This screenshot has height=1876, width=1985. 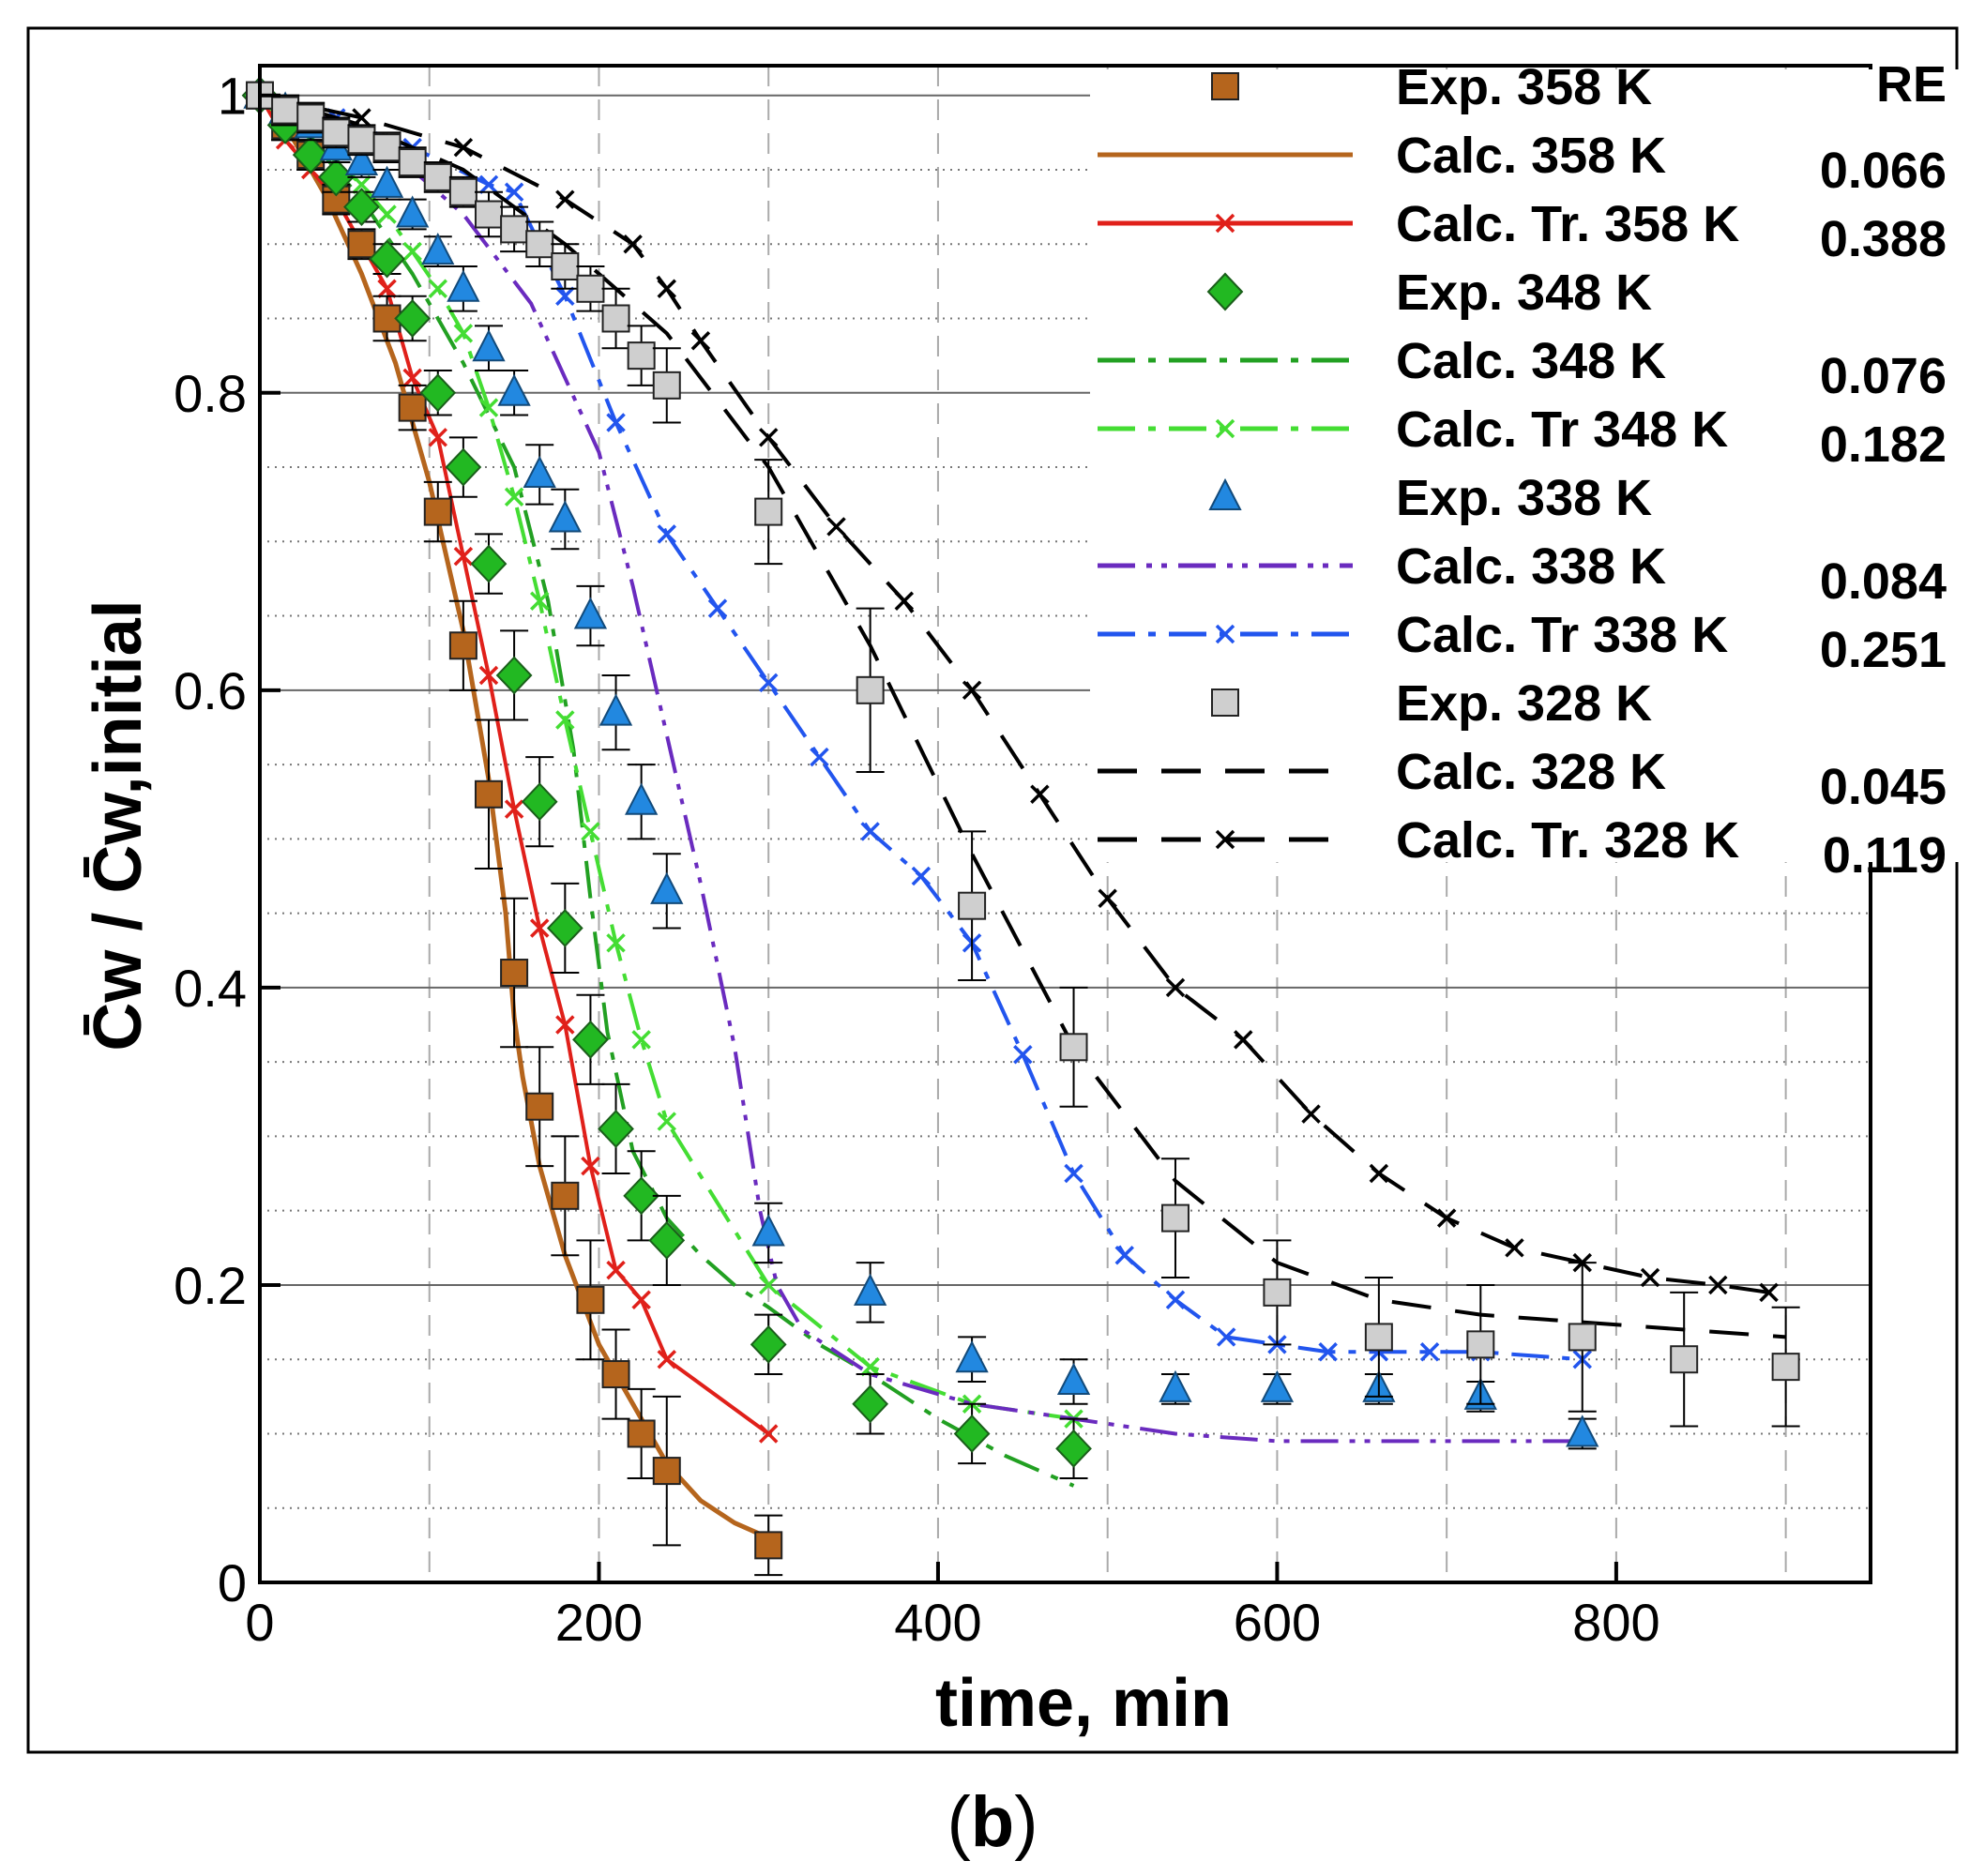 I want to click on legend-label: Exp. 348 K, so click(x=1524, y=293).